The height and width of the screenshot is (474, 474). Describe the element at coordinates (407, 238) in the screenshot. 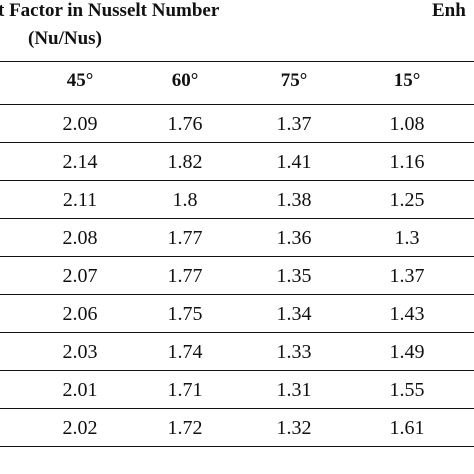

I see `table-cell: 1.3` at that location.